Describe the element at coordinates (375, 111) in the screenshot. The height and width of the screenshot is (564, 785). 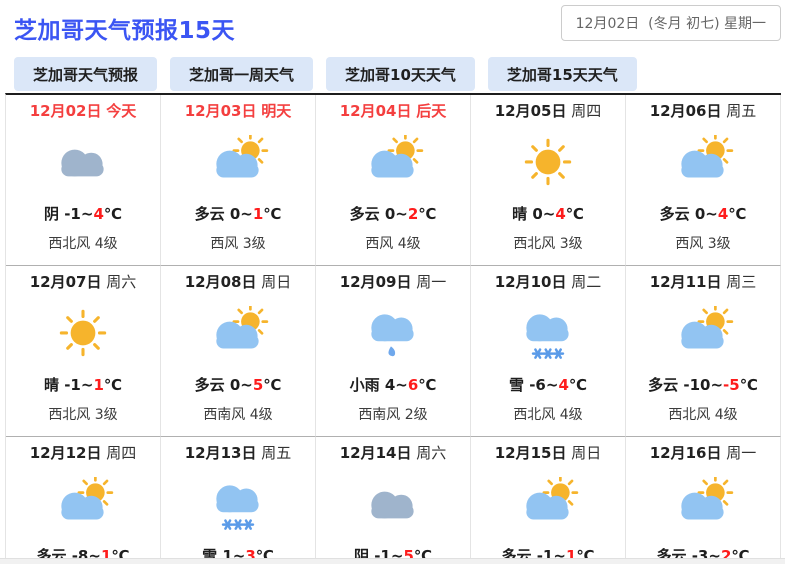
I see `cell-date-text: 12月04日` at that location.